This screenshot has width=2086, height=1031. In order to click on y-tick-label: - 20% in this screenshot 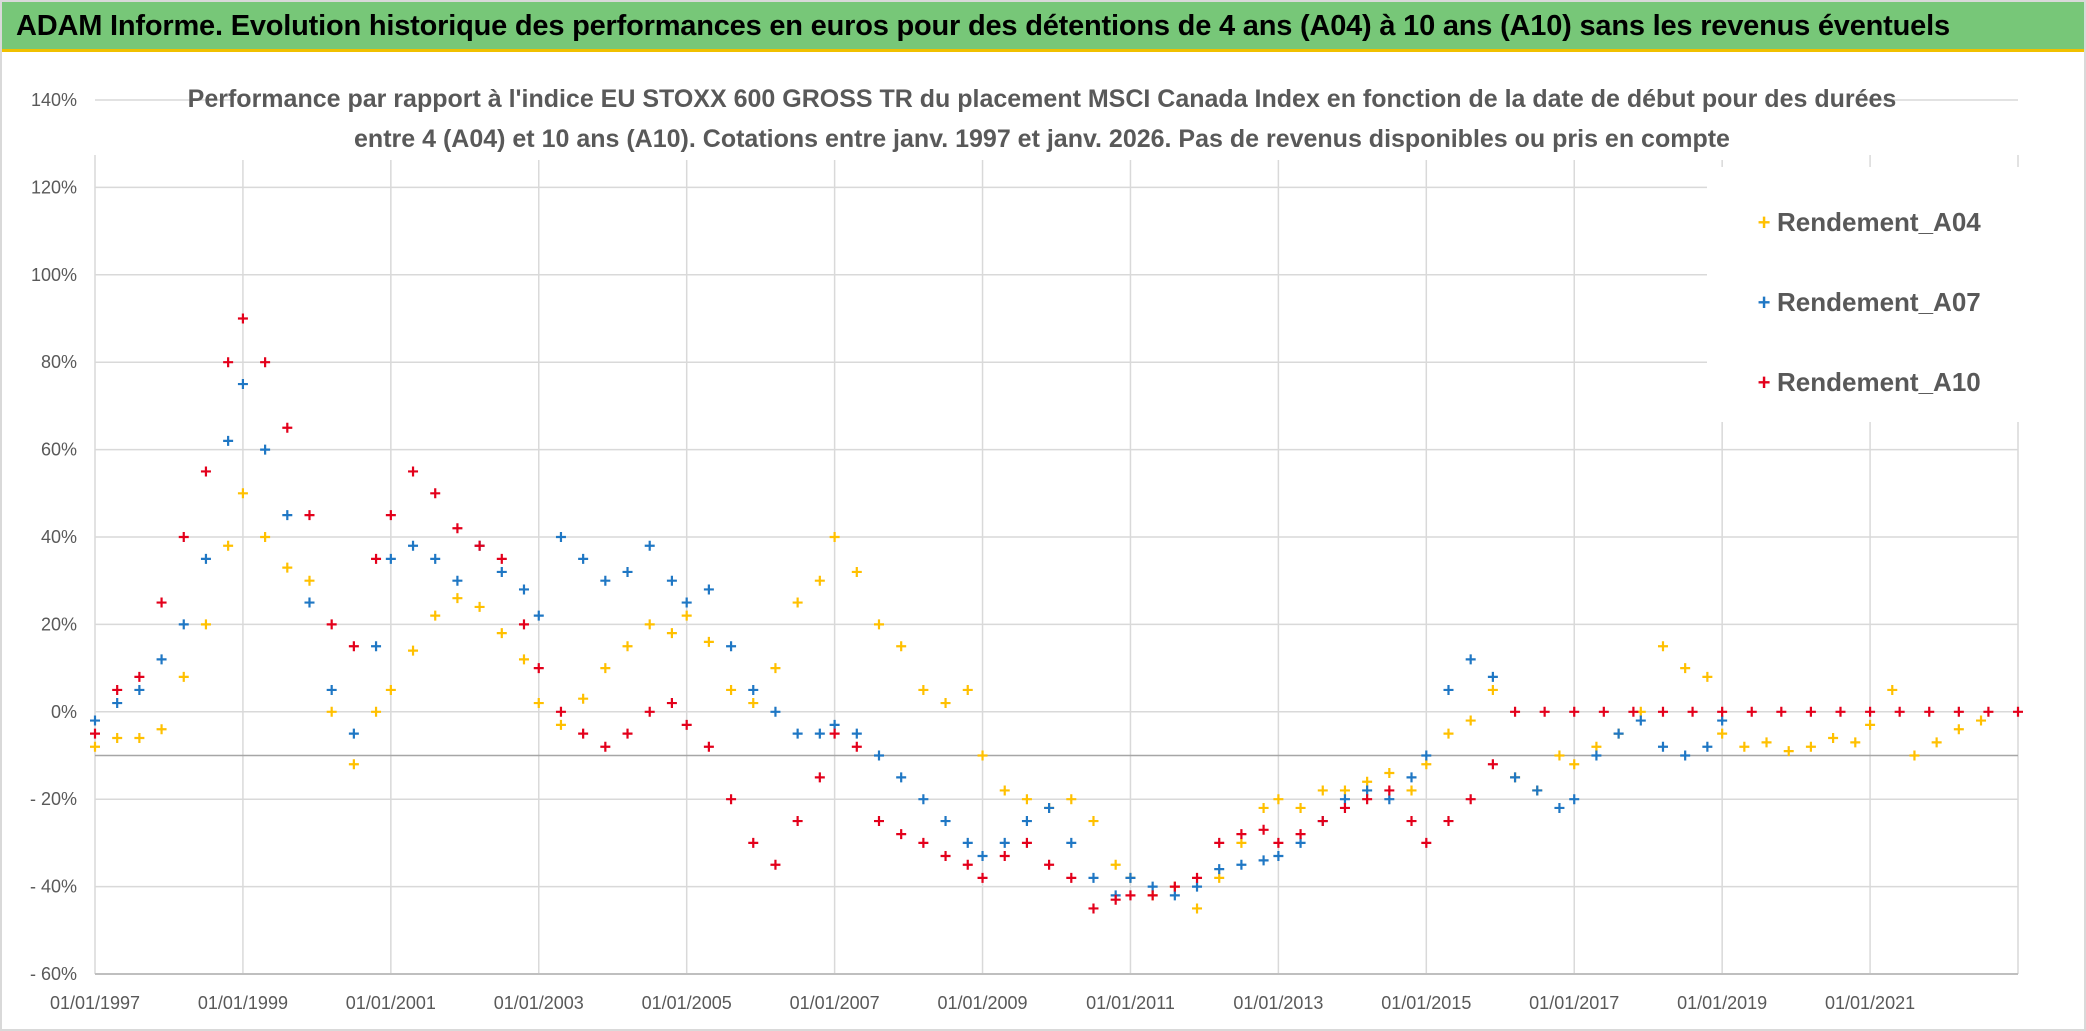, I will do `click(53, 799)`.